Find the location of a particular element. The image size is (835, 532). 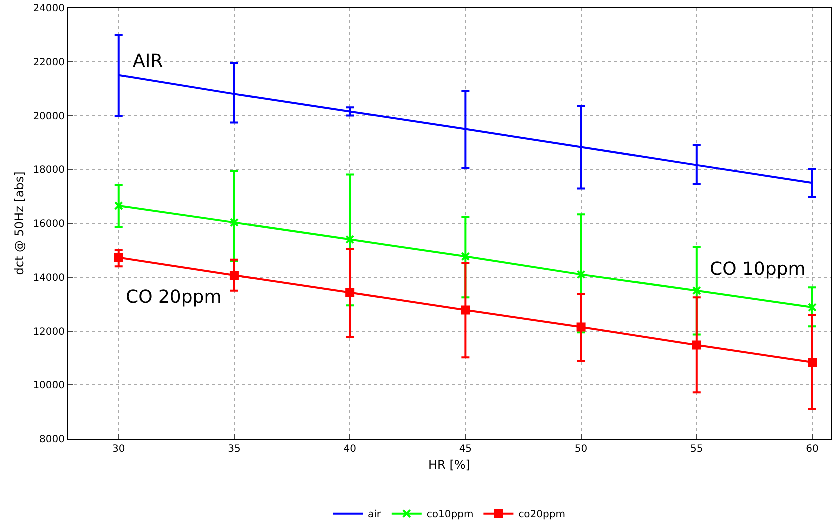

annotation: CO 10ppm is located at coordinates (758, 269).